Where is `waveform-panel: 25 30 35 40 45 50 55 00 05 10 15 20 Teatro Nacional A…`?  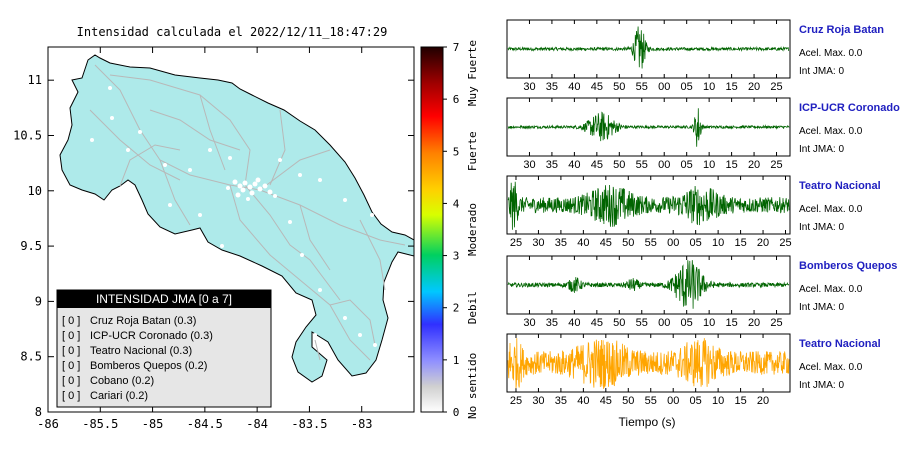
waveform-panel: 25 30 35 40 45 50 55 00 05 10 15 20 Teatro Nacional A… is located at coordinates (693, 370).